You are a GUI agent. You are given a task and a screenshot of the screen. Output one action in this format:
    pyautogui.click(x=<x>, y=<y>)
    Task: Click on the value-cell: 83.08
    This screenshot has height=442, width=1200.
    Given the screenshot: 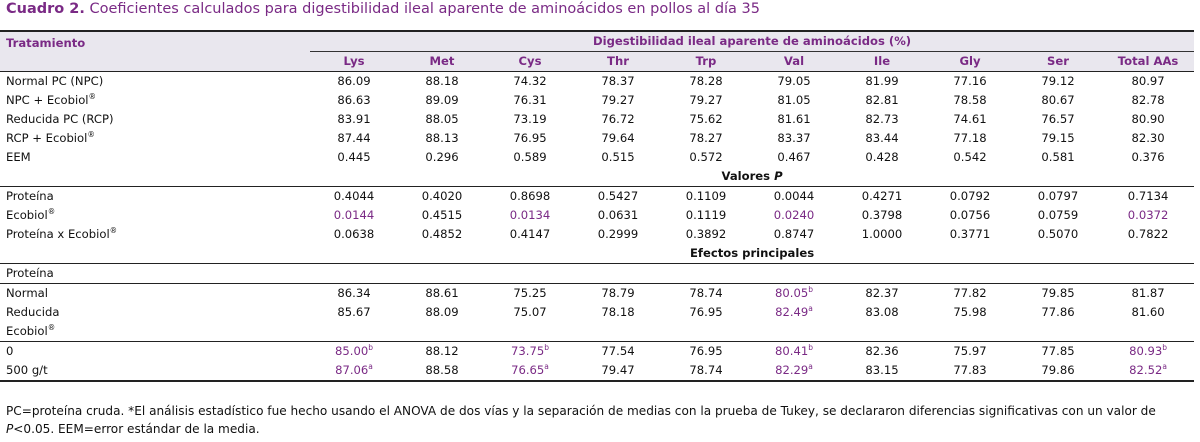 What is the action you would take?
    pyautogui.click(x=882, y=312)
    